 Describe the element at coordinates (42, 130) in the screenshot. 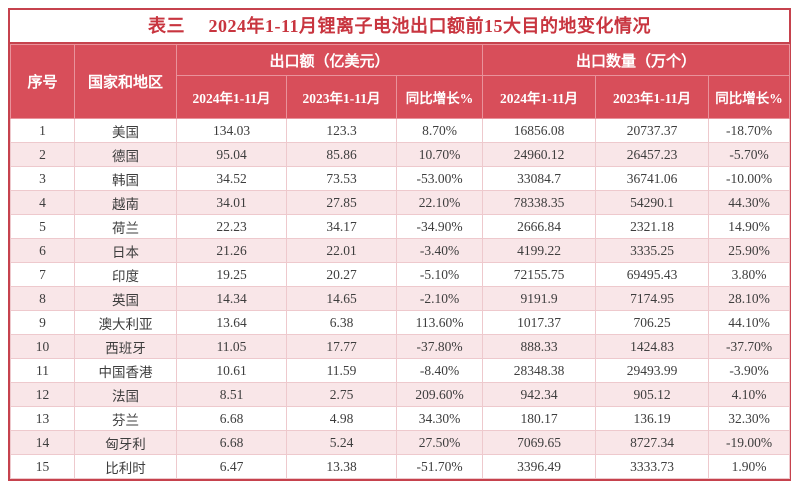

I see `cell-seq: 1` at that location.